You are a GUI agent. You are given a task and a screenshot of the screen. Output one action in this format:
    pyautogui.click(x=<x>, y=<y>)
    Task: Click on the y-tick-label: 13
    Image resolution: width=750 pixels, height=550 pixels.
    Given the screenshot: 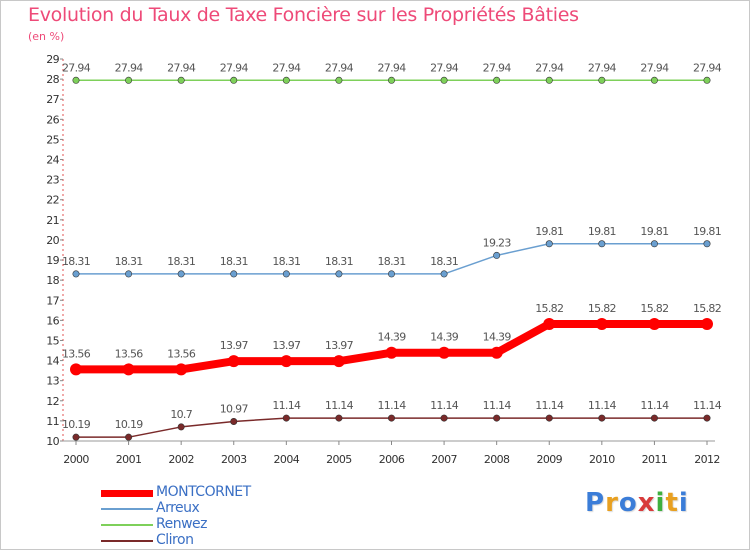 What is the action you would take?
    pyautogui.click(x=52, y=381)
    